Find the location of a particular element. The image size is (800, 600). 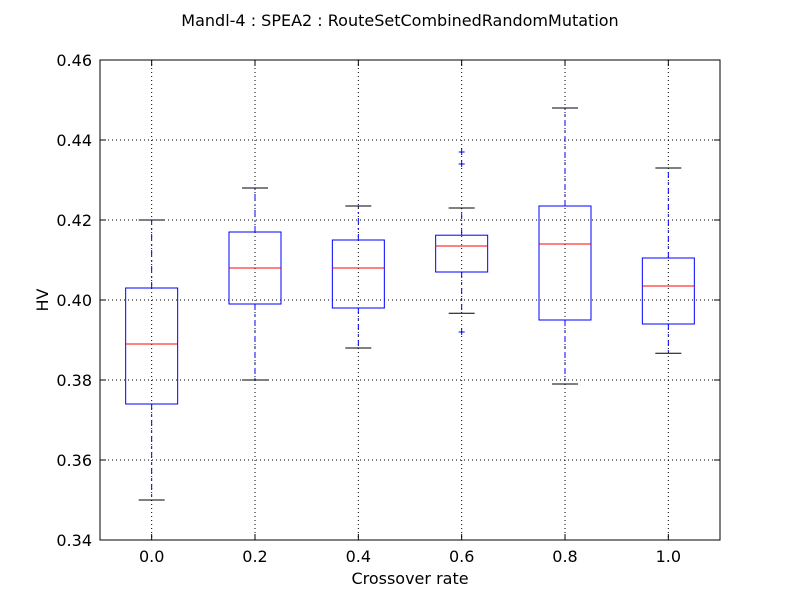

x-tick-label: 0.6 is located at coordinates (461, 556).